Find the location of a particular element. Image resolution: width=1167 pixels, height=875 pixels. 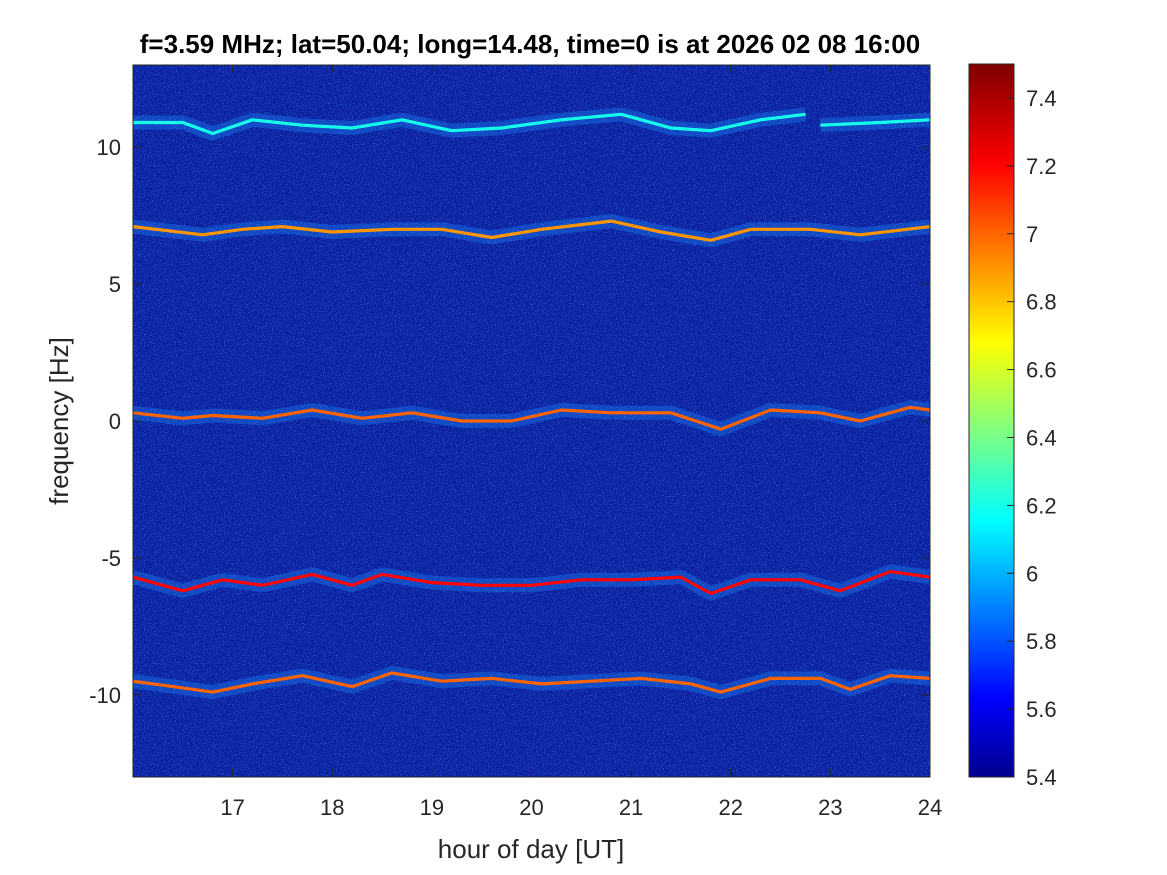

x-tick-label: 19 is located at coordinates (432, 807).